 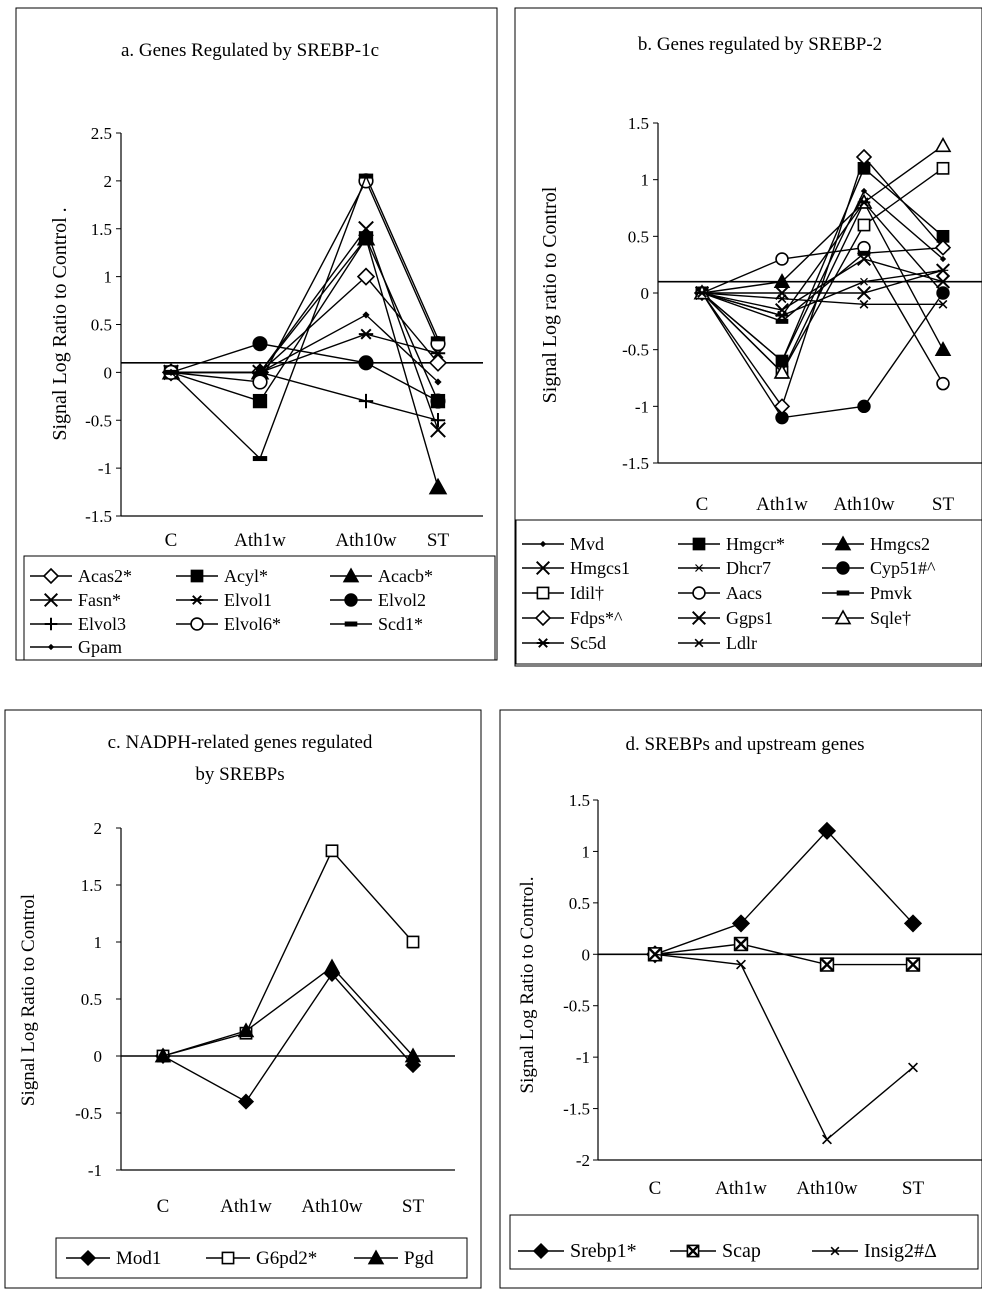 I want to click on legend-label: G6pd2*, so click(x=286, y=1258).